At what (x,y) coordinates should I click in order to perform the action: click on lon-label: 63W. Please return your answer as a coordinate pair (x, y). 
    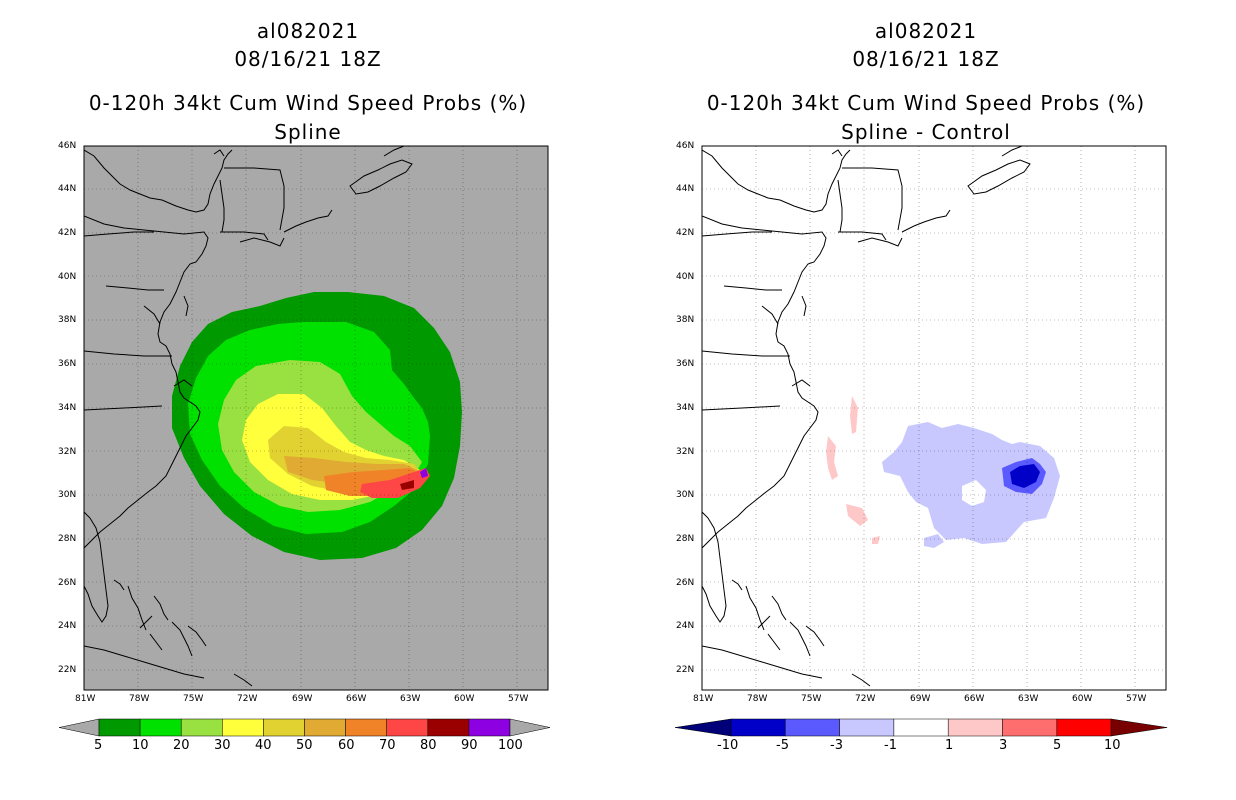
    Looking at the image, I should click on (1028, 699).